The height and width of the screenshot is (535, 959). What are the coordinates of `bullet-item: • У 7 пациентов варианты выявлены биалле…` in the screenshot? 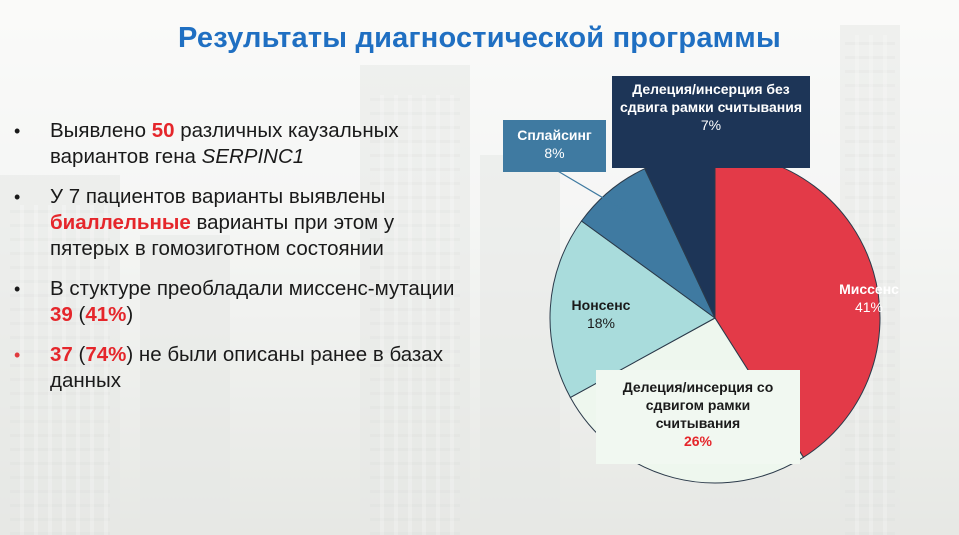 It's located at (204, 222).